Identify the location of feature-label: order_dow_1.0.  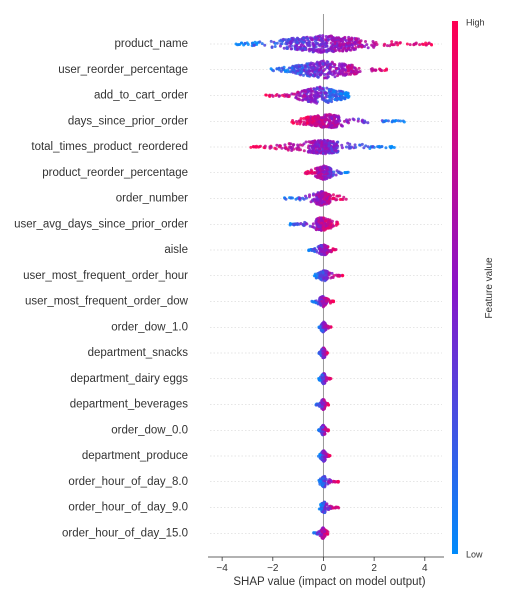
(149, 327).